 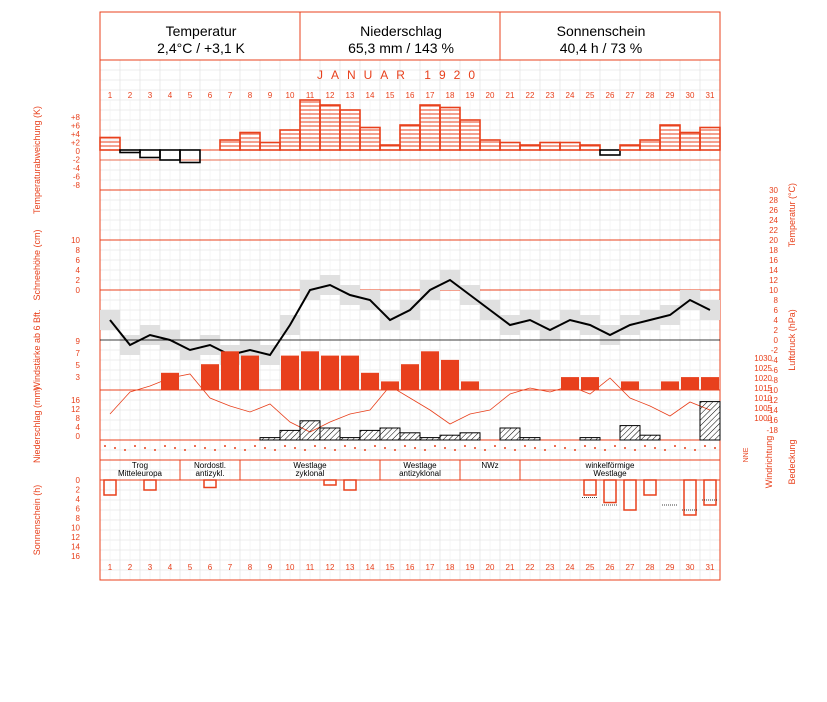 What do you see at coordinates (710, 567) in the screenshot?
I see `day-label-bottom: 31` at bounding box center [710, 567].